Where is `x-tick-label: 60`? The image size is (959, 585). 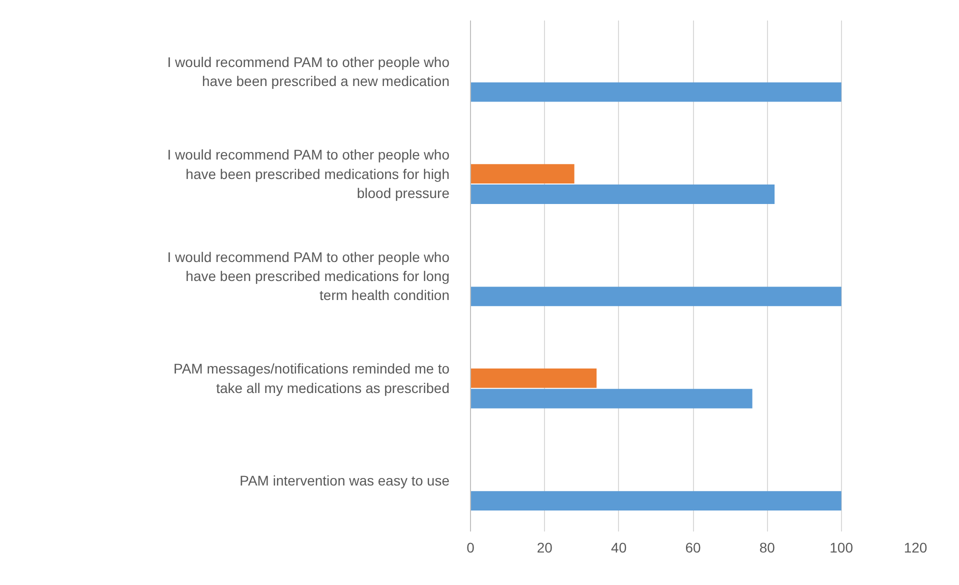 x-tick-label: 60 is located at coordinates (693, 548).